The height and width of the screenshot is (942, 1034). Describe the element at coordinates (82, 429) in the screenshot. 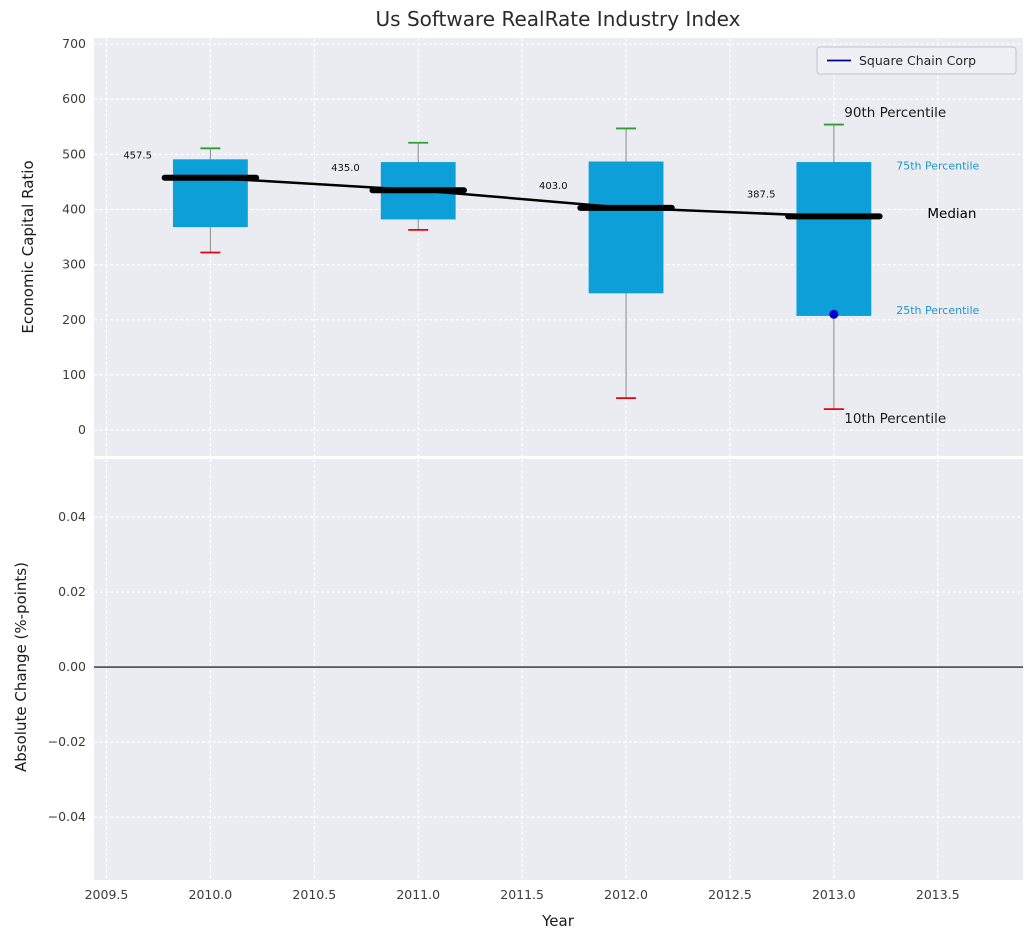

I see `y-tick-label: 0` at that location.